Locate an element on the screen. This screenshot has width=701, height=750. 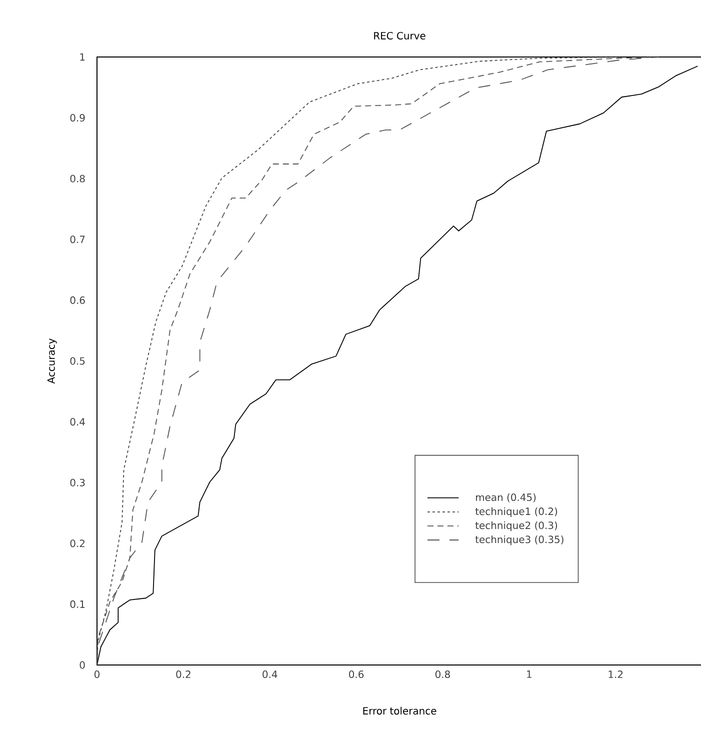
y-tick-label: 0.8 is located at coordinates (77, 178).